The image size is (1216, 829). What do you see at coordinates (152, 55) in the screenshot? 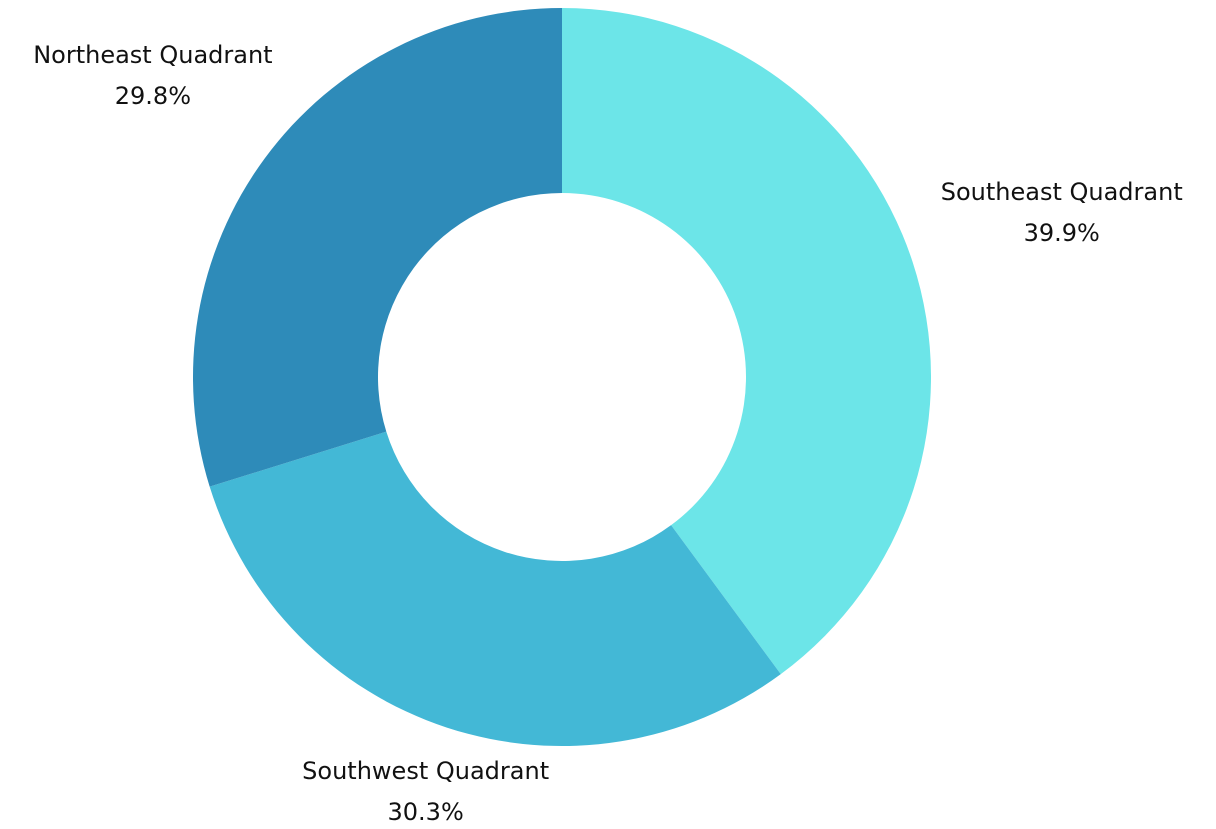
I see `slice-label: Northeast Quadrant` at bounding box center [152, 55].